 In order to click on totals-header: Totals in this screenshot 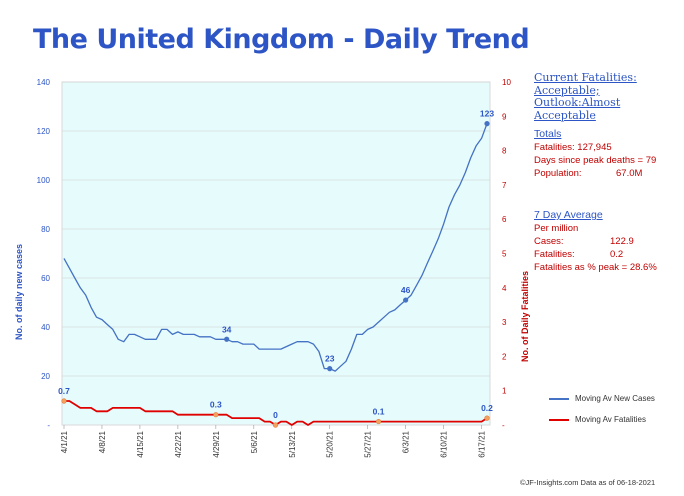, I will do `click(548, 134)`.